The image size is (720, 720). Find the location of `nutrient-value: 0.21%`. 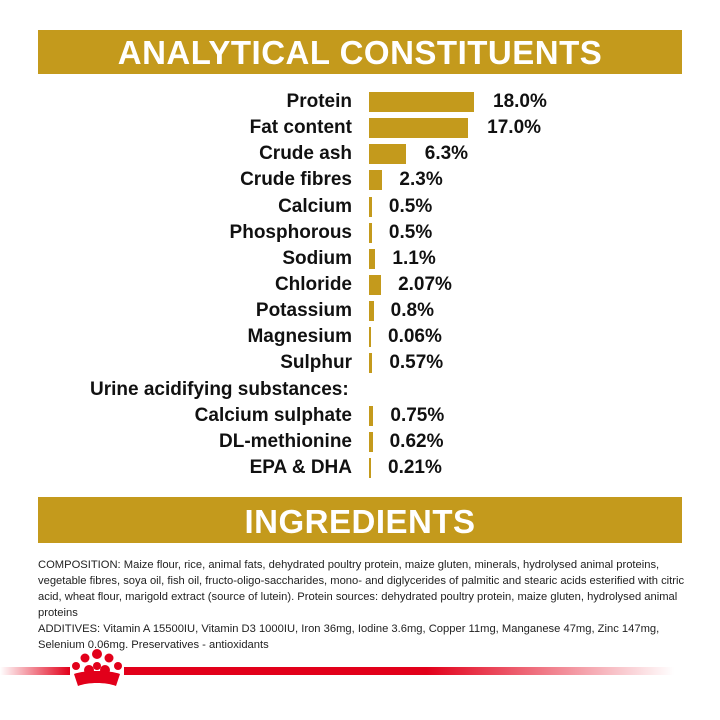

nutrient-value: 0.21% is located at coordinates (415, 467).